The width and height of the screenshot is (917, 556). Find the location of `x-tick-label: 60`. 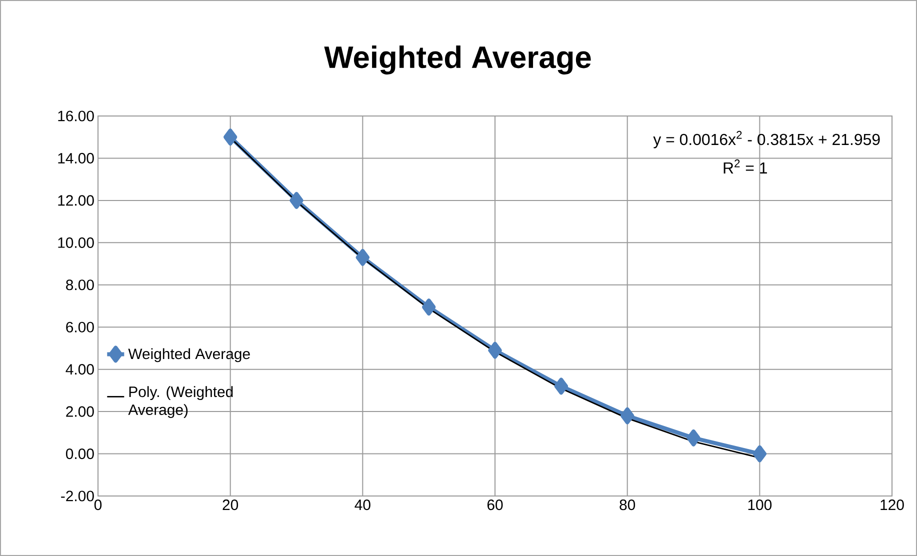

x-tick-label: 60 is located at coordinates (495, 505).